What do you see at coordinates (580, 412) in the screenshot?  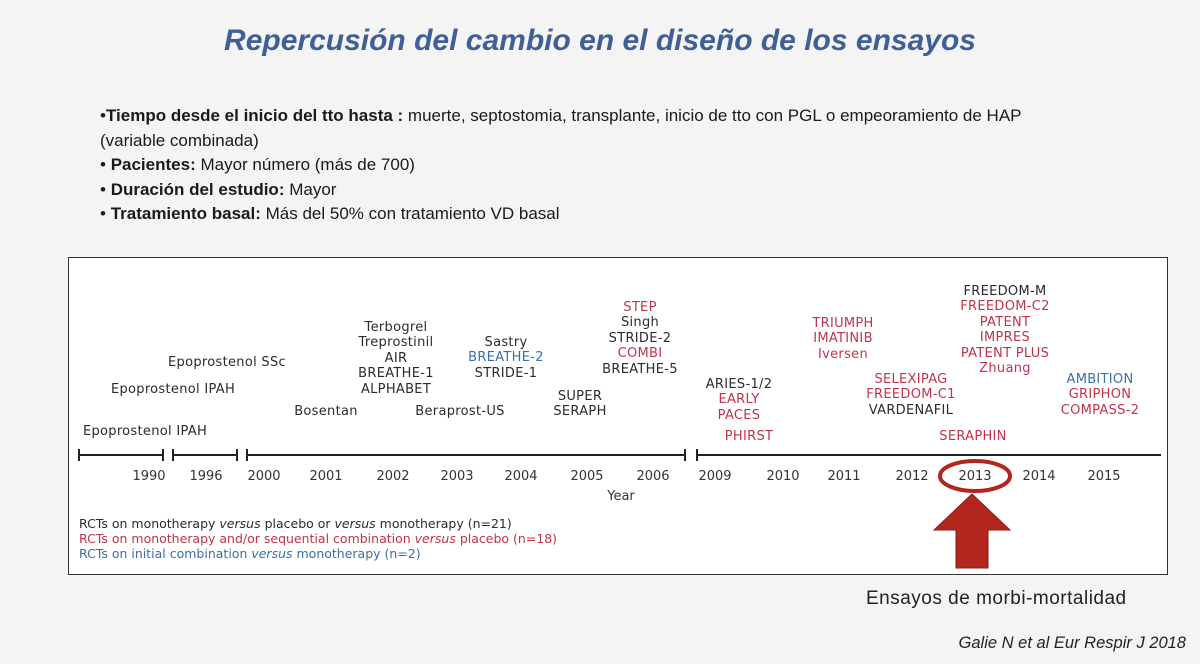 I see `trial-label: SERAPH` at bounding box center [580, 412].